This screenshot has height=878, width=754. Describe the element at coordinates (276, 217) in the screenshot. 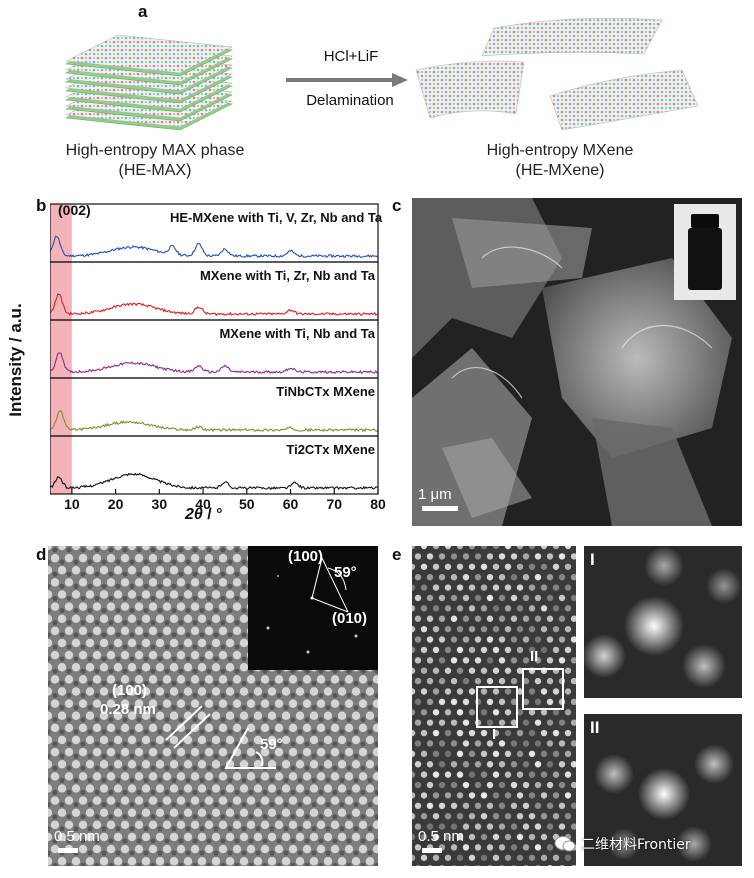

I see `xrd-series-label: HE-MXene with Ti, V, Zr, Nb and Ta` at that location.